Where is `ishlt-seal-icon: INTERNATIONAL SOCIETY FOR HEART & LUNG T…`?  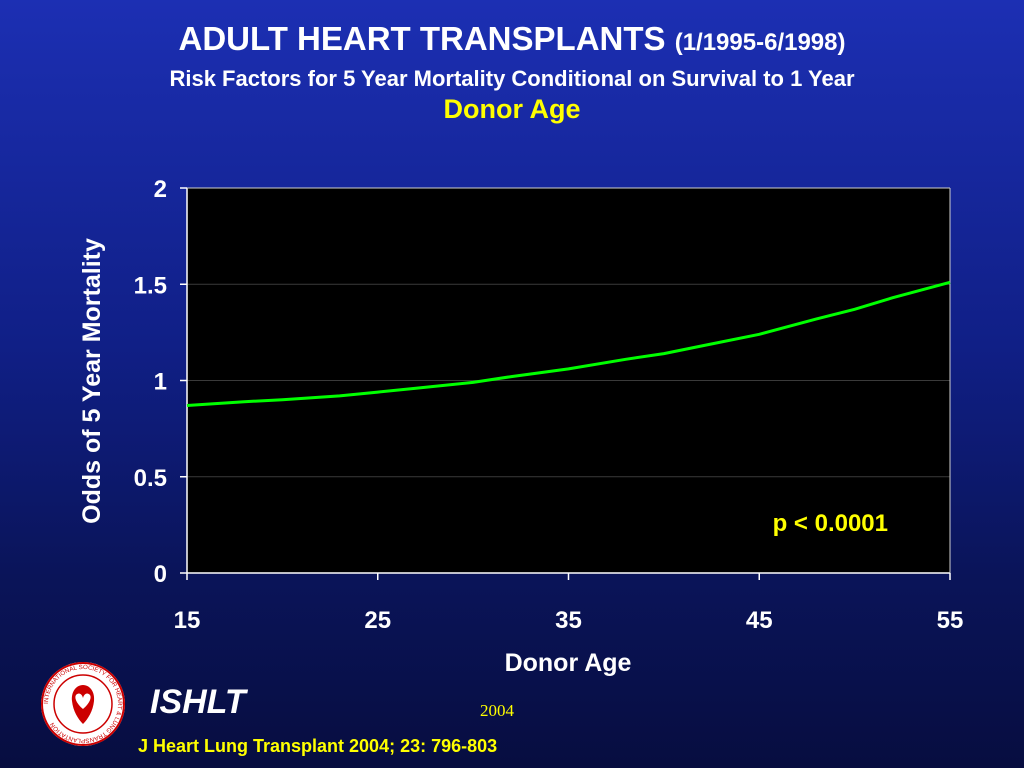 ishlt-seal-icon: INTERNATIONAL SOCIETY FOR HEART & LUNG T… is located at coordinates (83, 704).